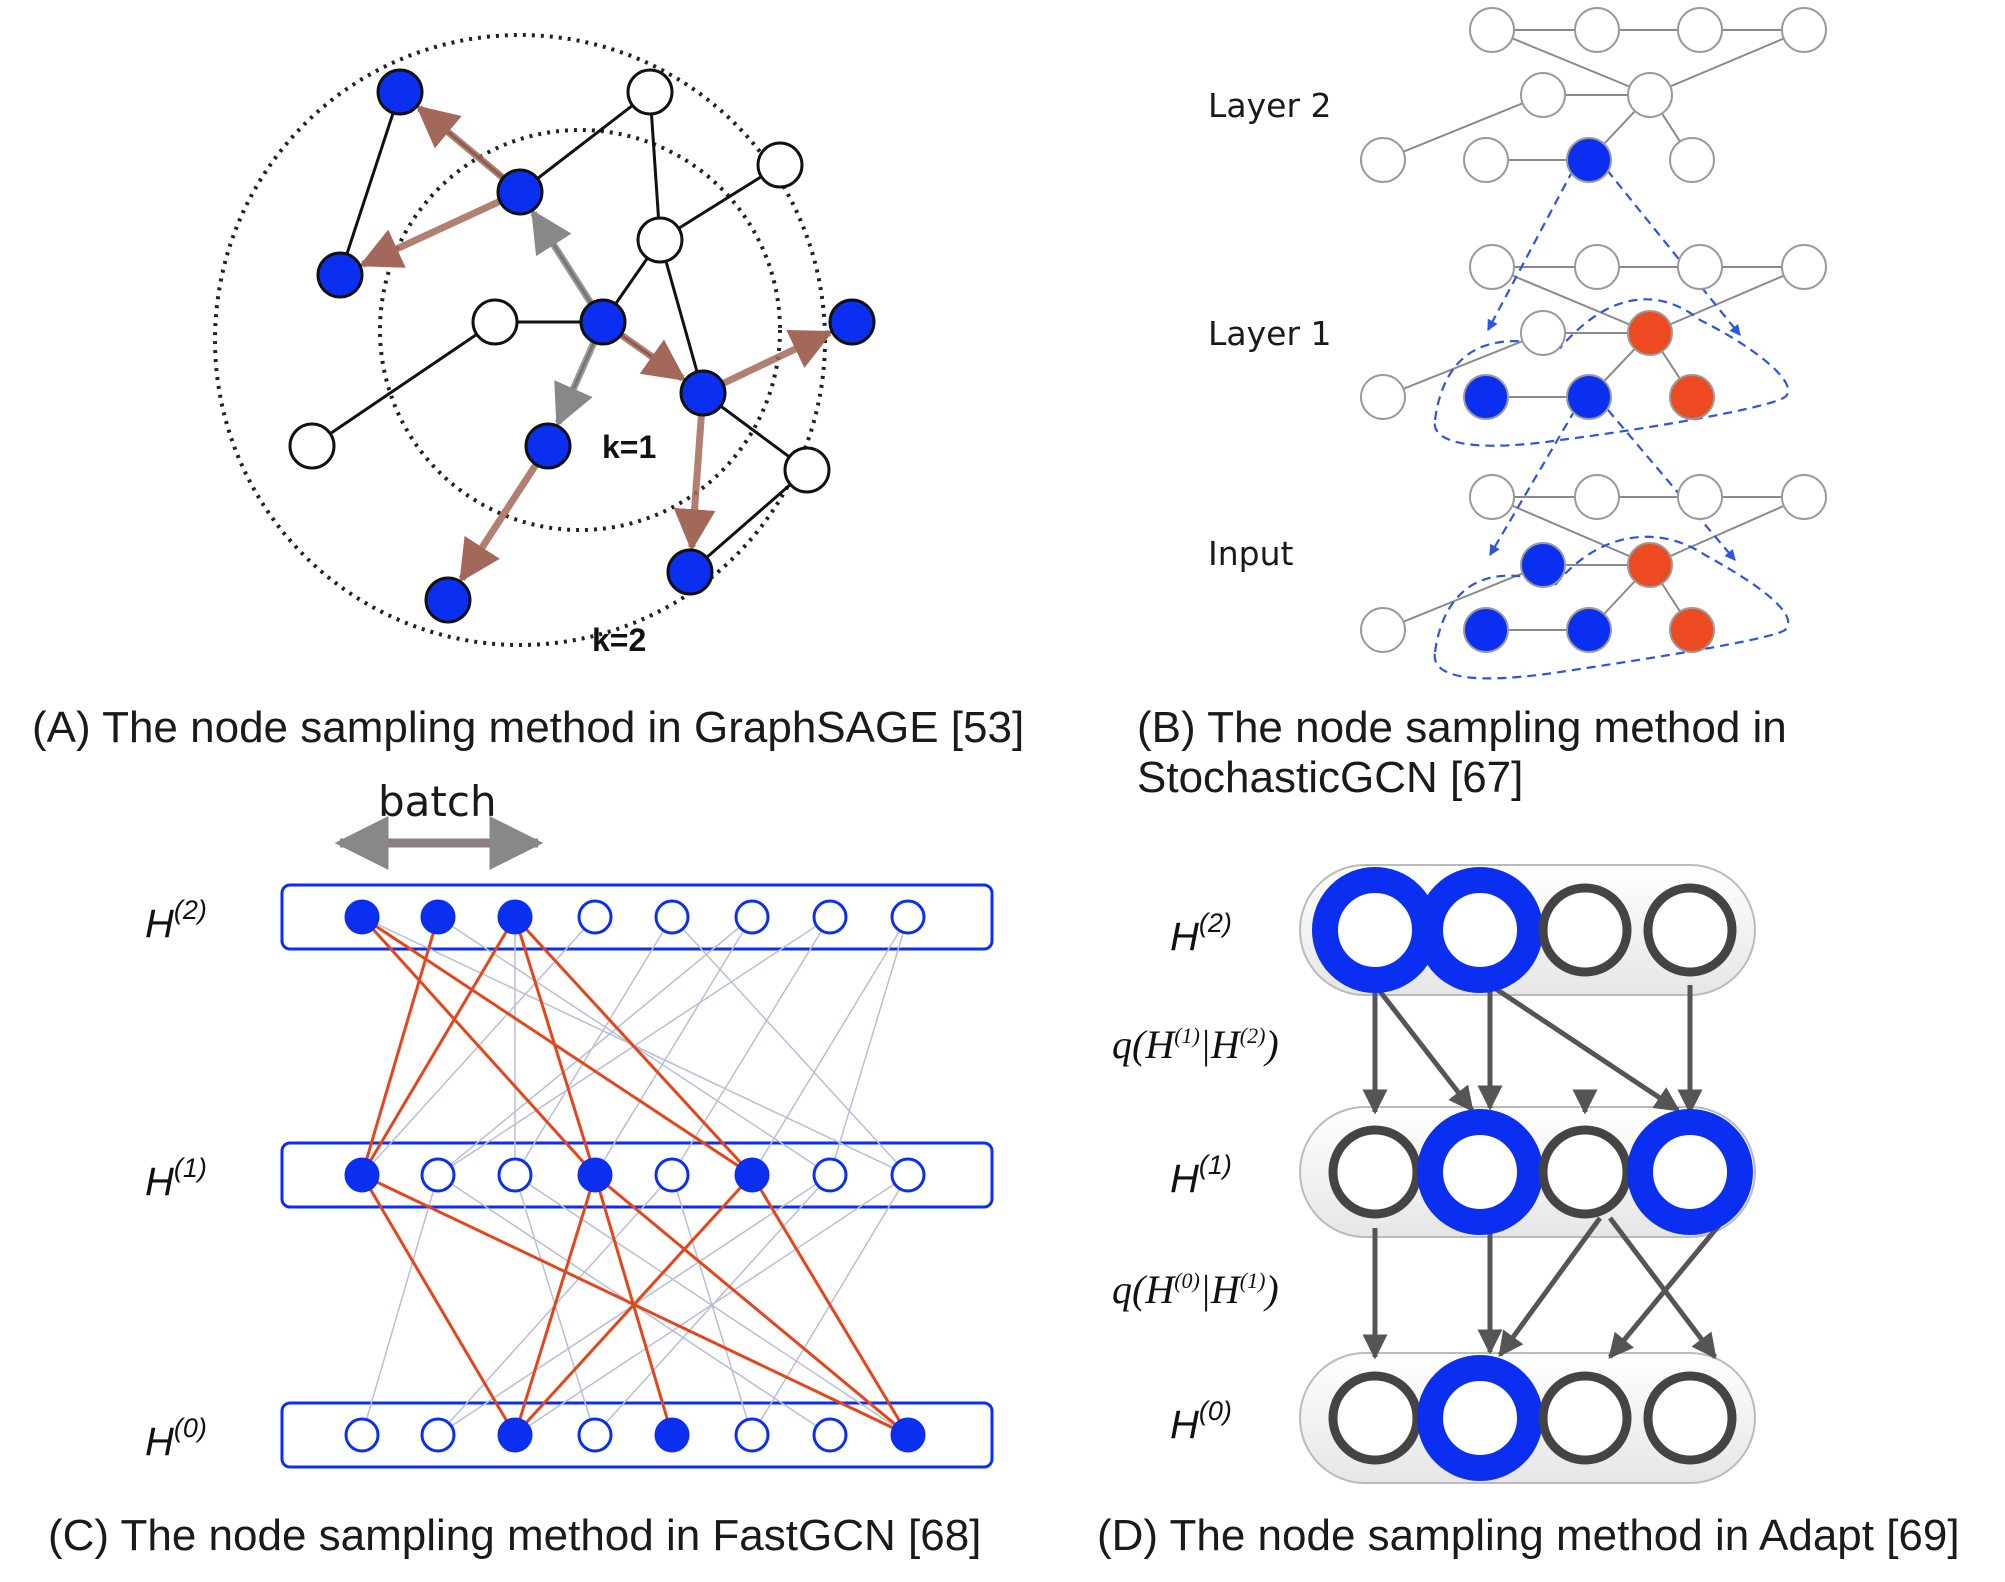 The width and height of the screenshot is (2005, 1582). I want to click on k2-hop-circle, so click(520, 340).